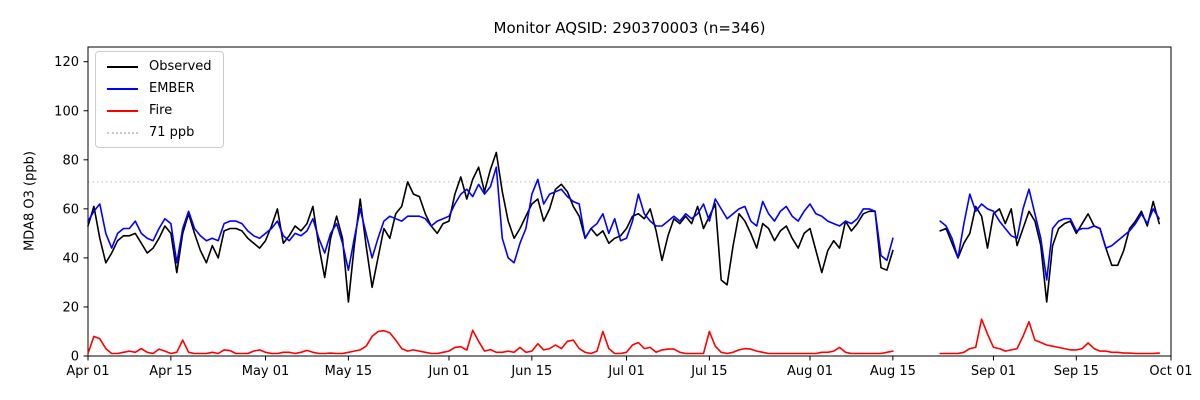 Image resolution: width=1200 pixels, height=400 pixels. I want to click on legend-label-fire: Fire, so click(161, 110).